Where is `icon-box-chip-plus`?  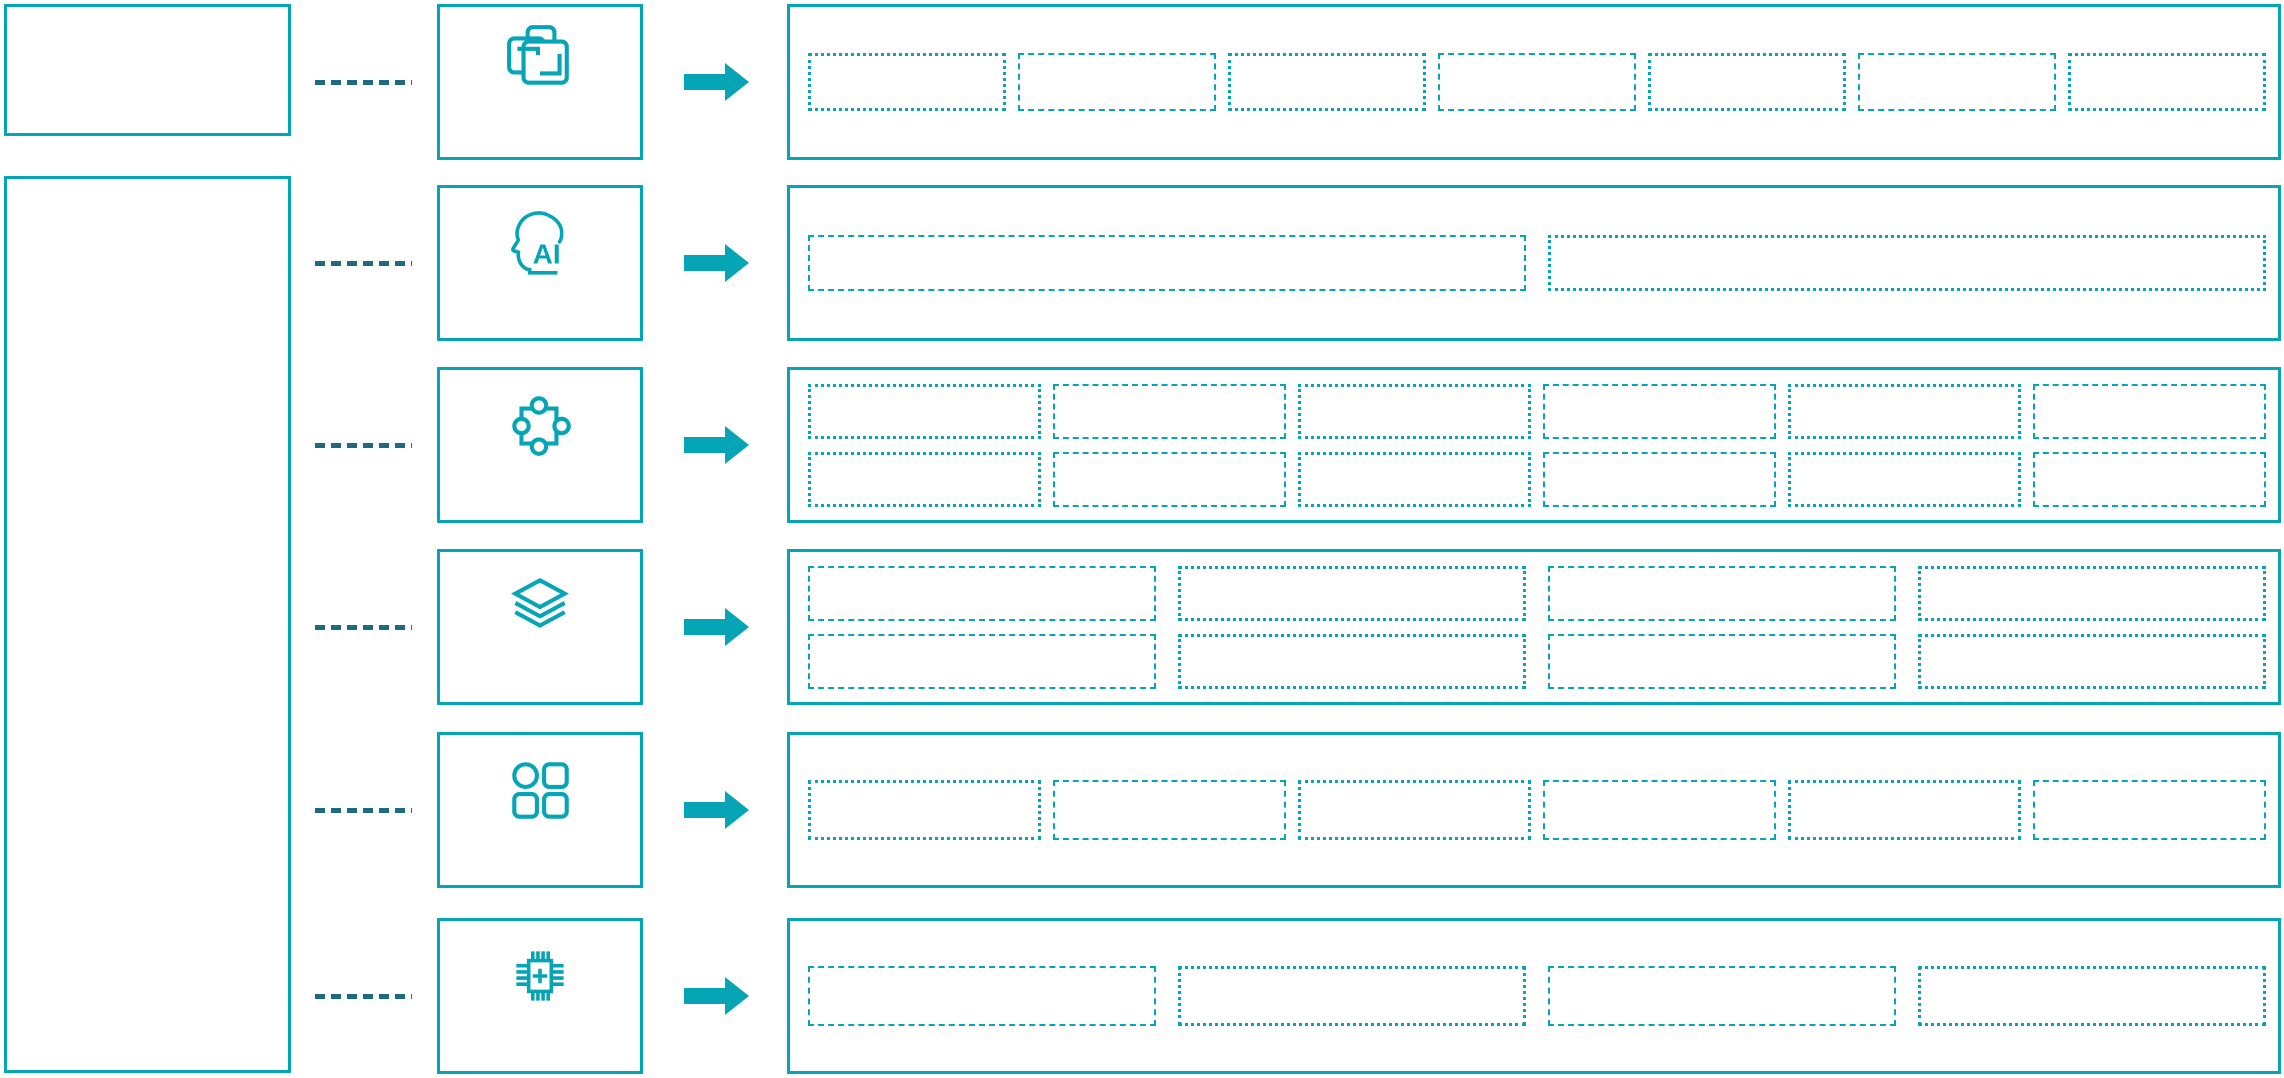
icon-box-chip-plus is located at coordinates (540, 996).